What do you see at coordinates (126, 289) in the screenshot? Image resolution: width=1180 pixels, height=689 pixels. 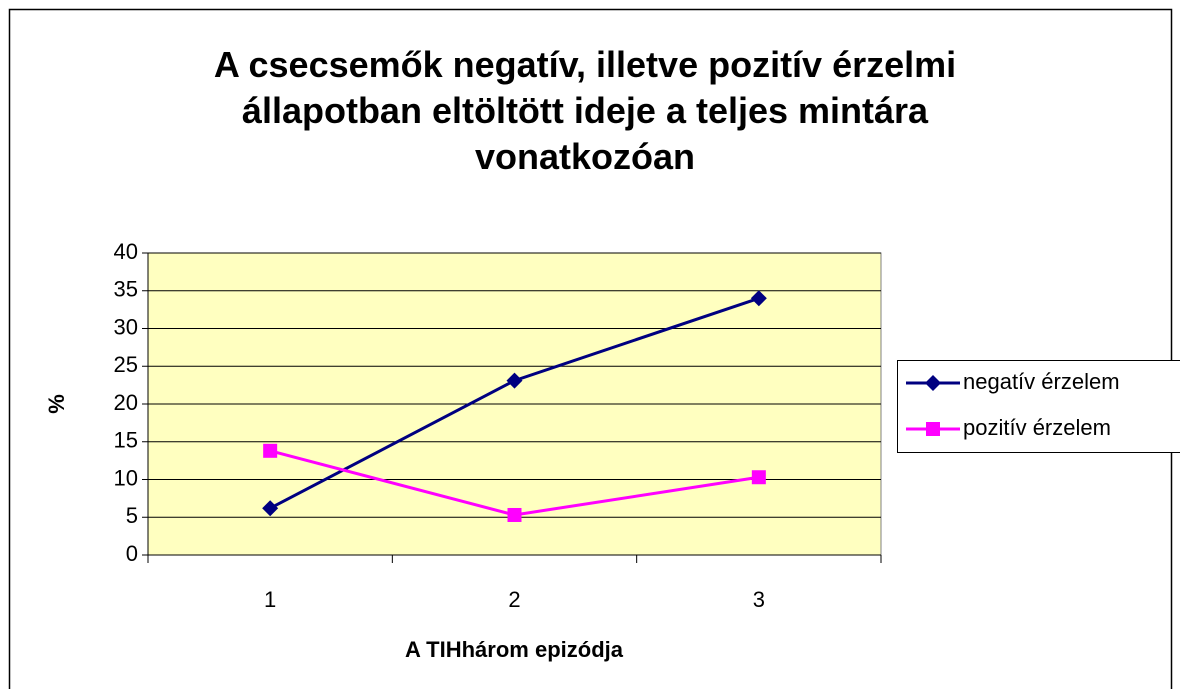 I see `y-tick-label: 35` at bounding box center [126, 289].